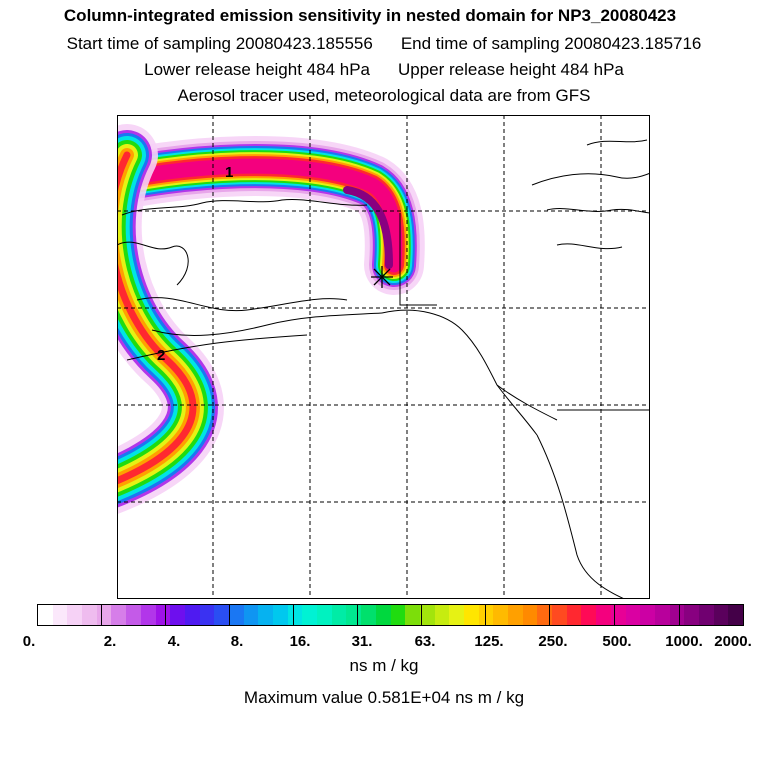 Image resolution: width=768 pixels, height=768 pixels. Describe the element at coordinates (733, 641) in the screenshot. I see `color-scale-tick-label: 2000.` at that location.